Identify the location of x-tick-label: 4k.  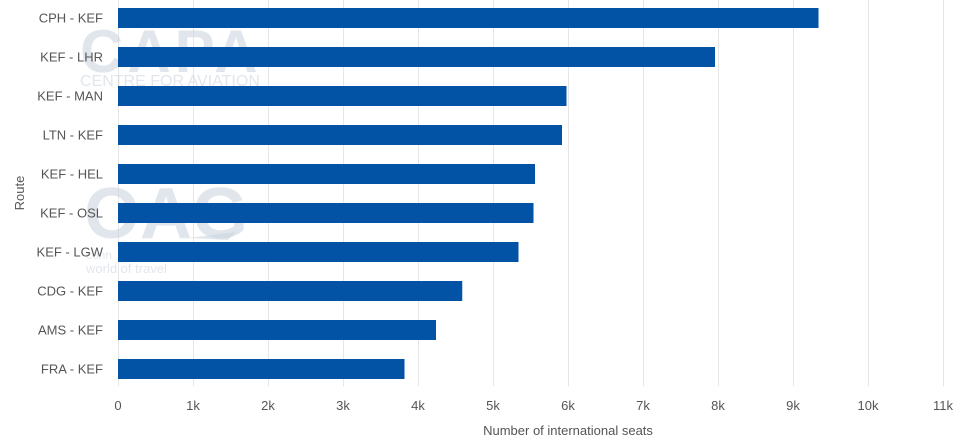
(418, 405).